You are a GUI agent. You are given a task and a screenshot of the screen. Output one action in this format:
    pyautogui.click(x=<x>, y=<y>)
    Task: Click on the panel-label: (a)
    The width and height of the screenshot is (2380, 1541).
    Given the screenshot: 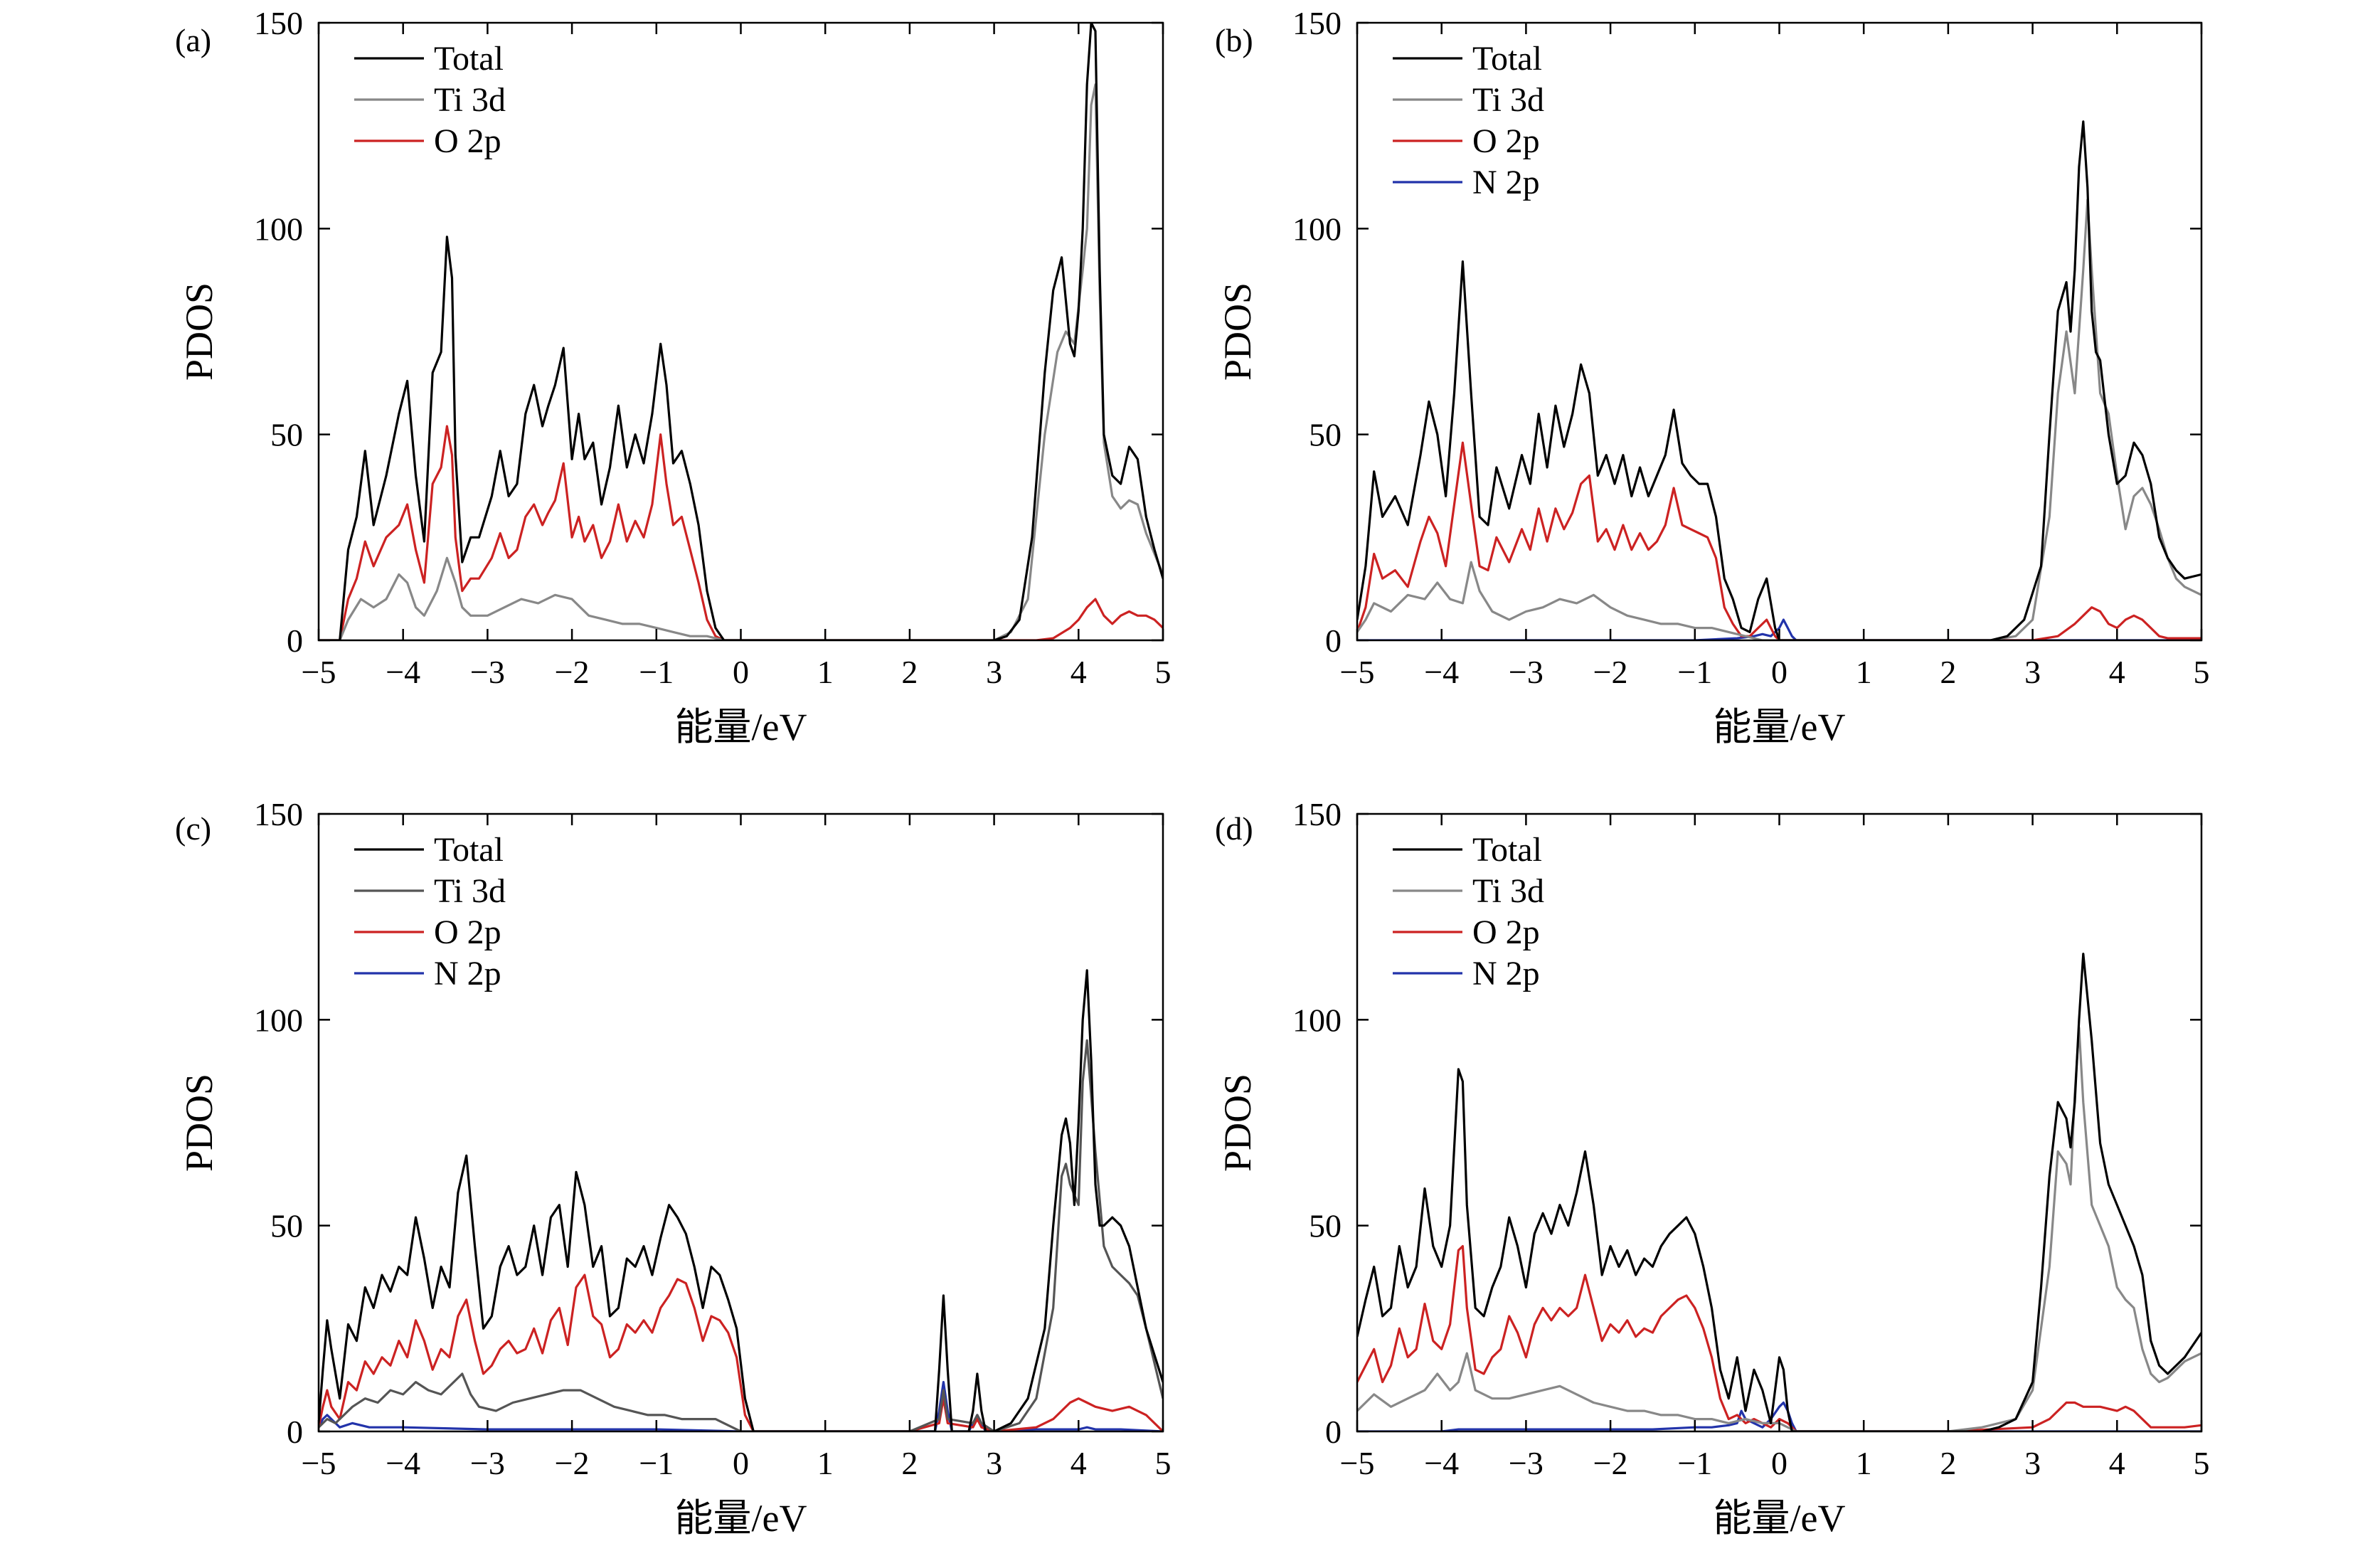 What is the action you would take?
    pyautogui.click(x=193, y=40)
    